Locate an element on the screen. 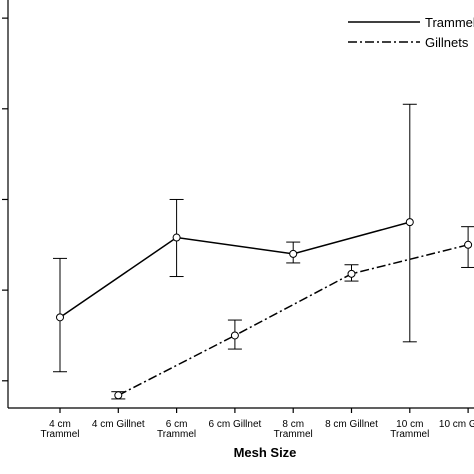 Image resolution: width=474 pixels, height=474 pixels. legend-label: Trammel is located at coordinates (449, 22).